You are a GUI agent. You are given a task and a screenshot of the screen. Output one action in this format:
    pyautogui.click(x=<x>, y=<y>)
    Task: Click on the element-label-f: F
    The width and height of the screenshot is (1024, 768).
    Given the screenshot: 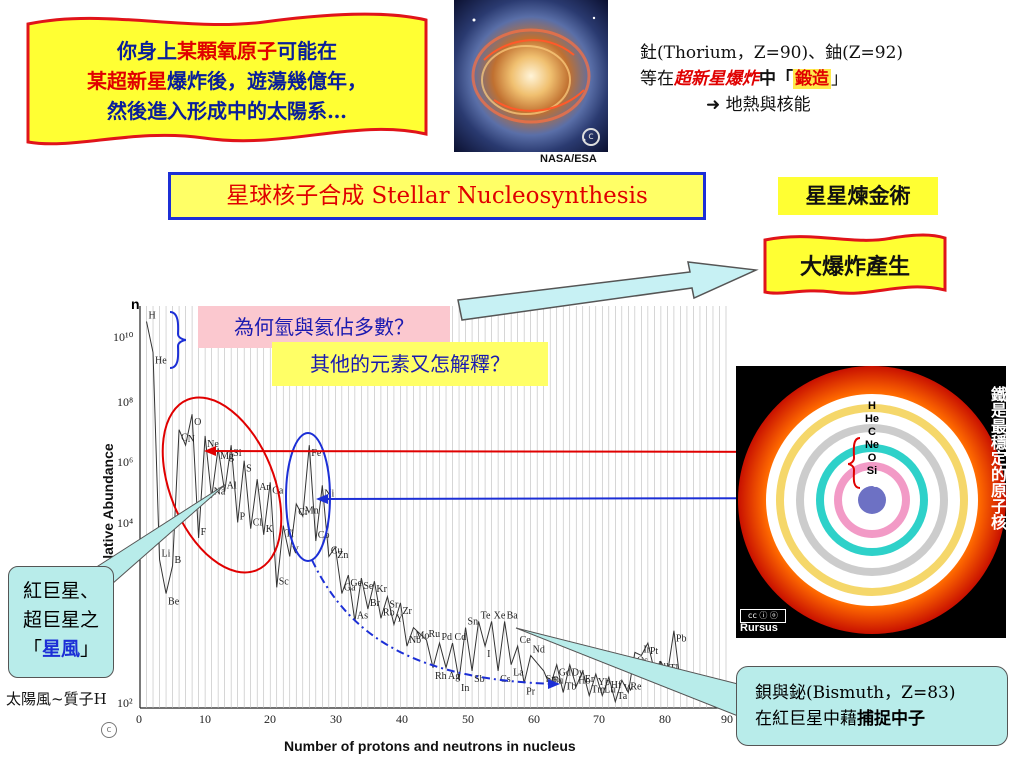 What is the action you would take?
    pyautogui.click(x=204, y=532)
    